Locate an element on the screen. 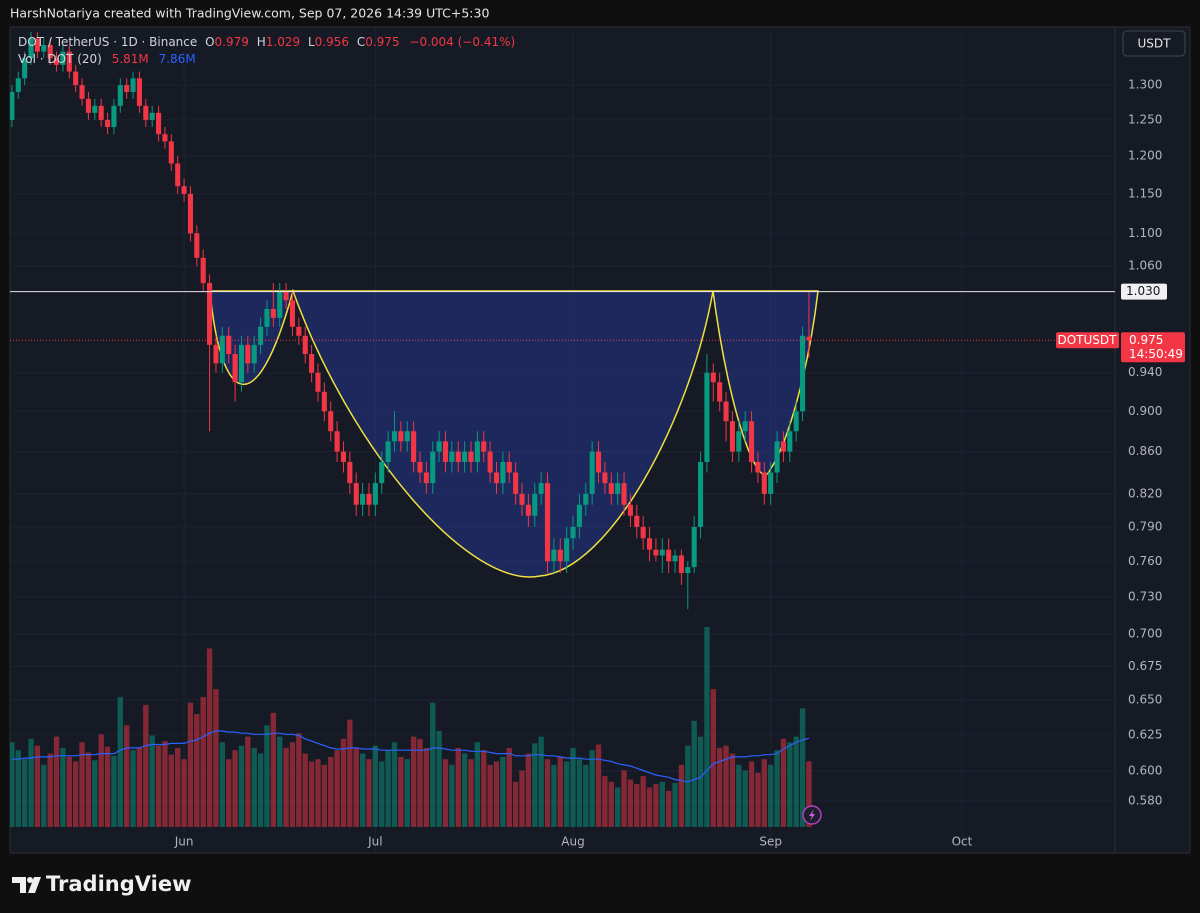 The width and height of the screenshot is (1200, 913). logo-slash is located at coordinates (34, 885).